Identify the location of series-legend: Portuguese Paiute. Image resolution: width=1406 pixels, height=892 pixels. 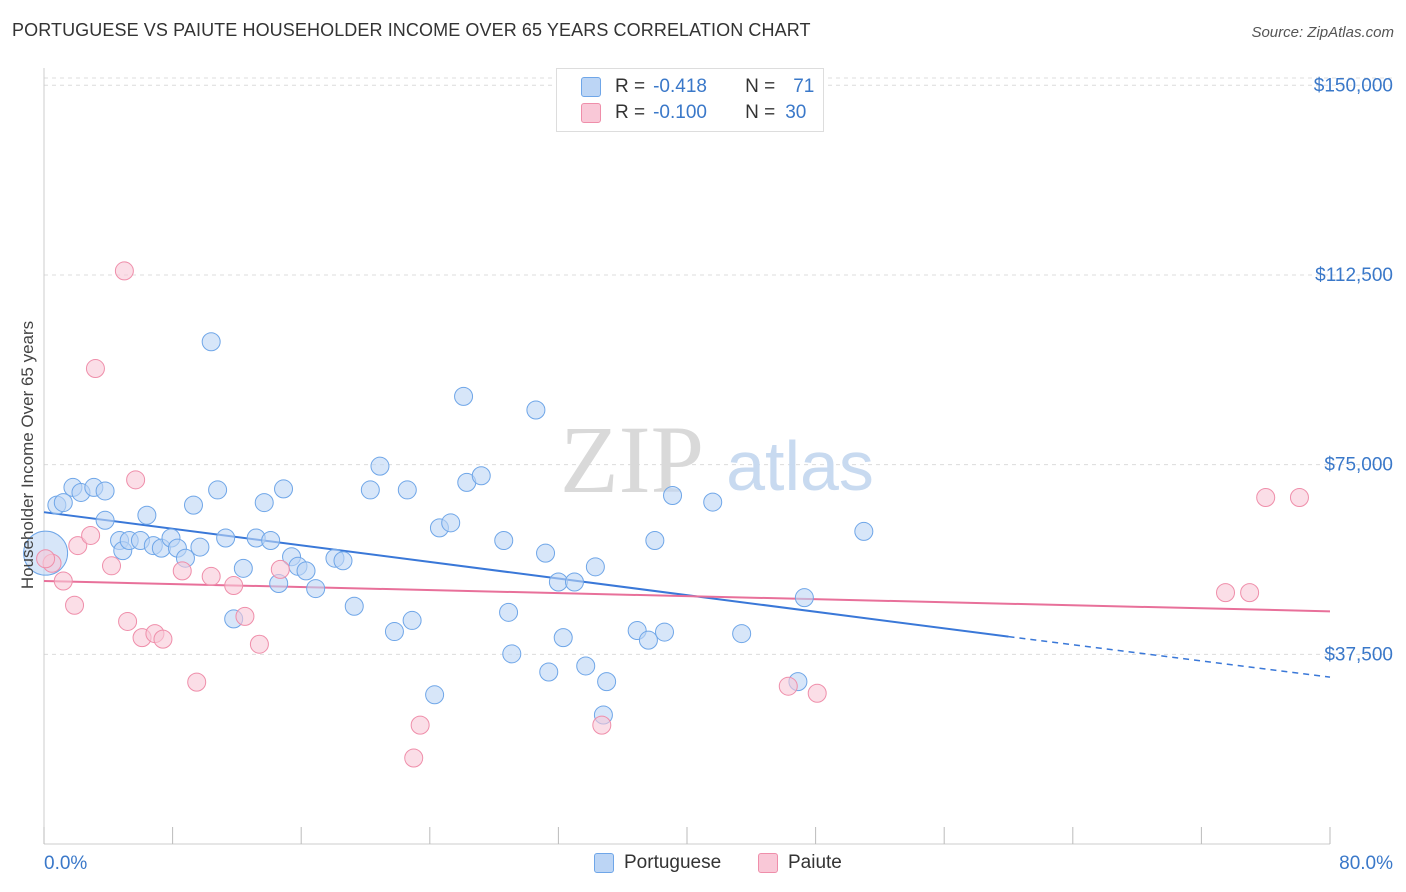
(703, 865).